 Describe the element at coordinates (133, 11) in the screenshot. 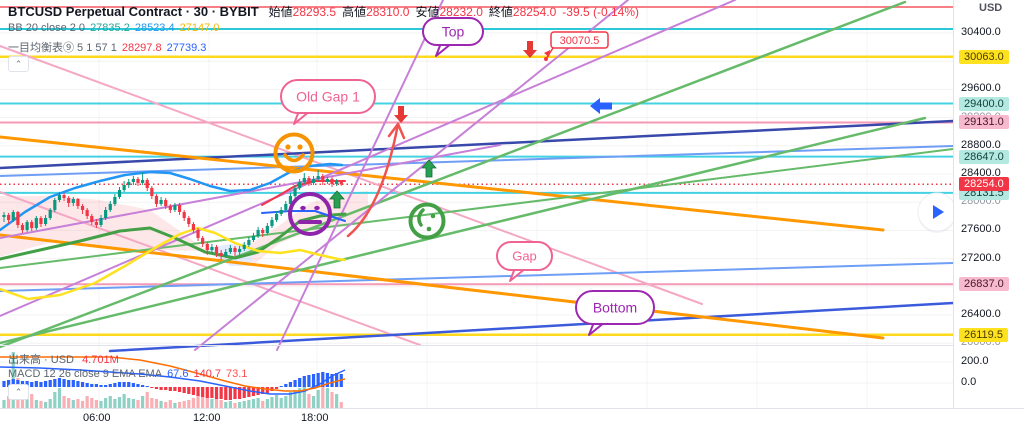

I see `symbol-title: BTCUSD Perpetual Contract · 30 · BYBIT` at that location.